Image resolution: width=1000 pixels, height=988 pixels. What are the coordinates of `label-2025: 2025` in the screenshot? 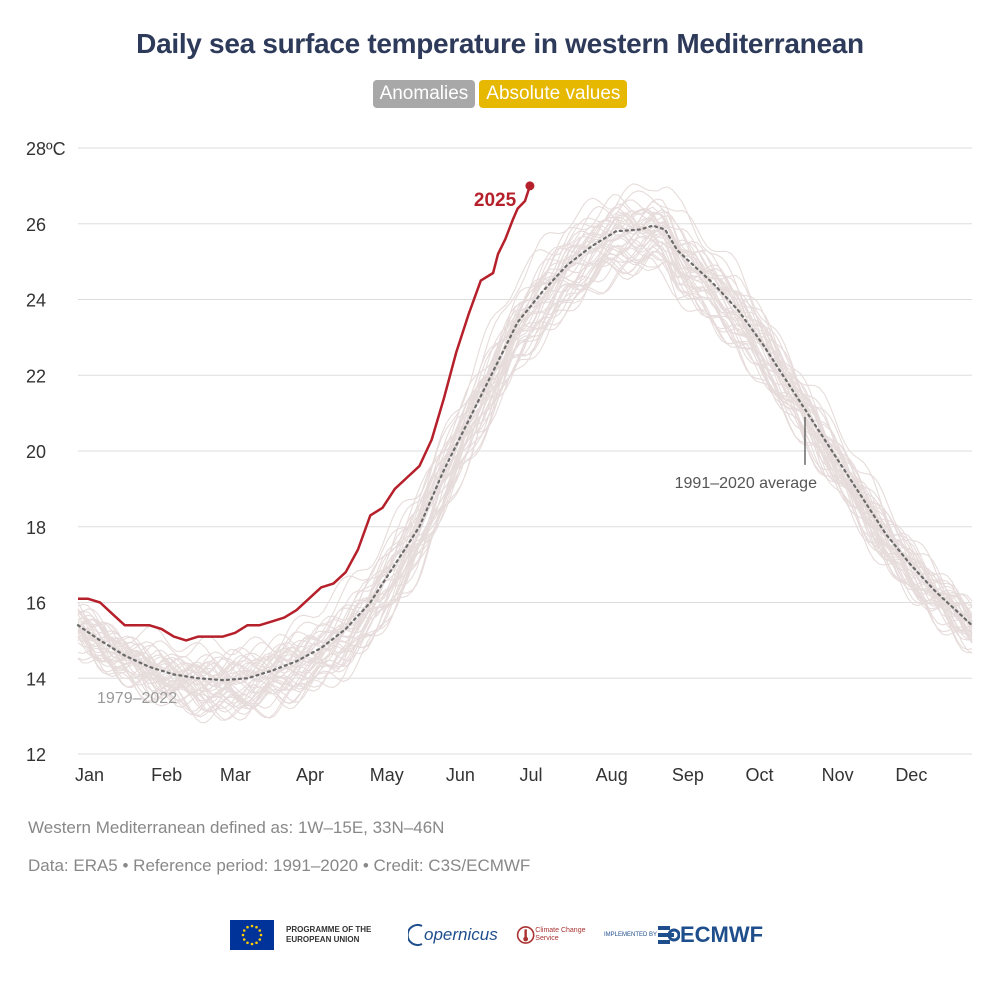 It's located at (495, 200).